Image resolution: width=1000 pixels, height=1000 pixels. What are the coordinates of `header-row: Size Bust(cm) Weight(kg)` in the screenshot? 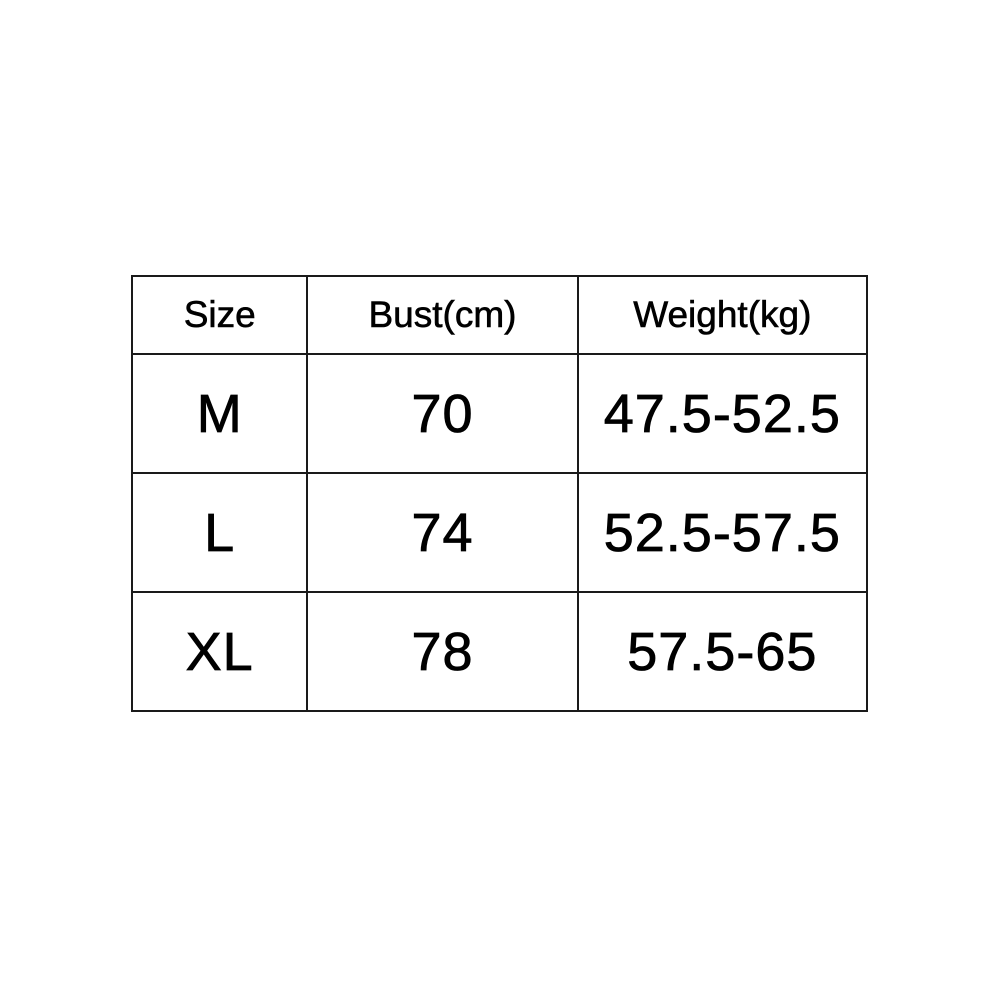 It's located at (499, 315).